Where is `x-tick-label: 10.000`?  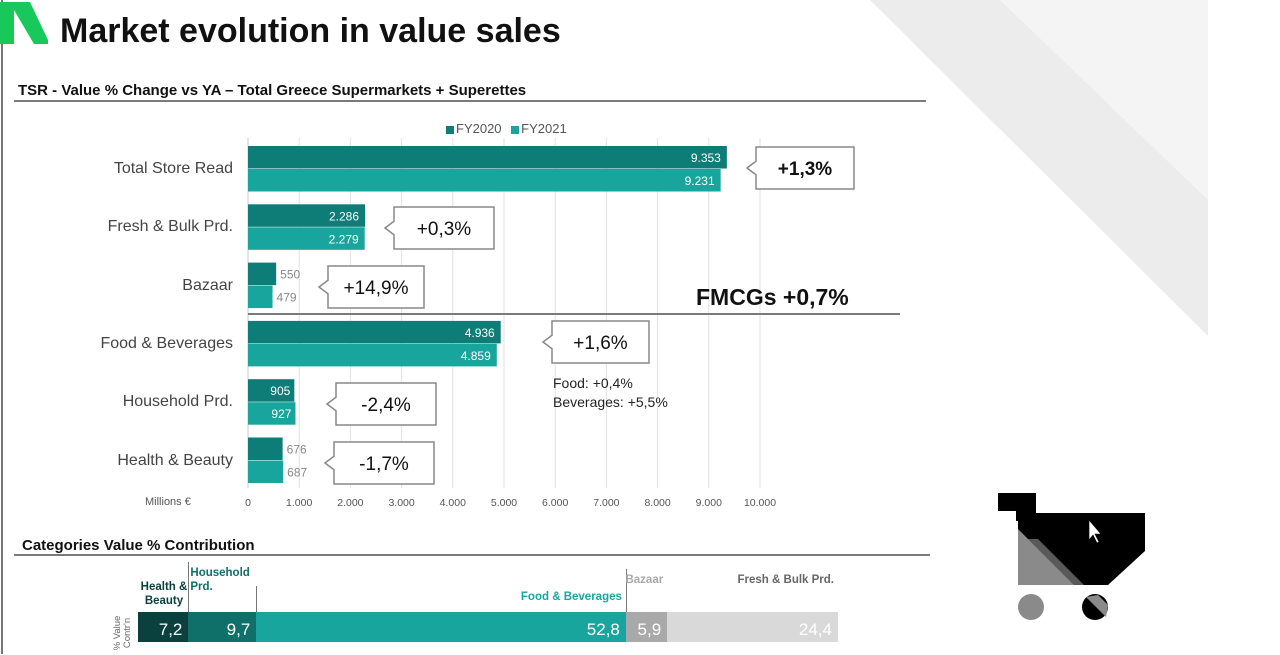 x-tick-label: 10.000 is located at coordinates (760, 503).